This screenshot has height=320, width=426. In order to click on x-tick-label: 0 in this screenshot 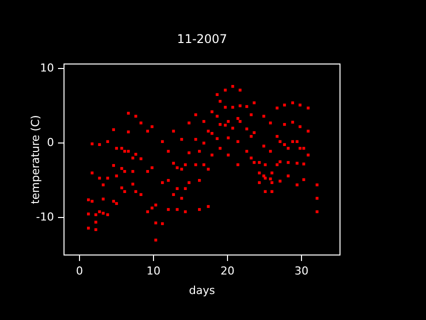, I will do `click(80, 271)`.